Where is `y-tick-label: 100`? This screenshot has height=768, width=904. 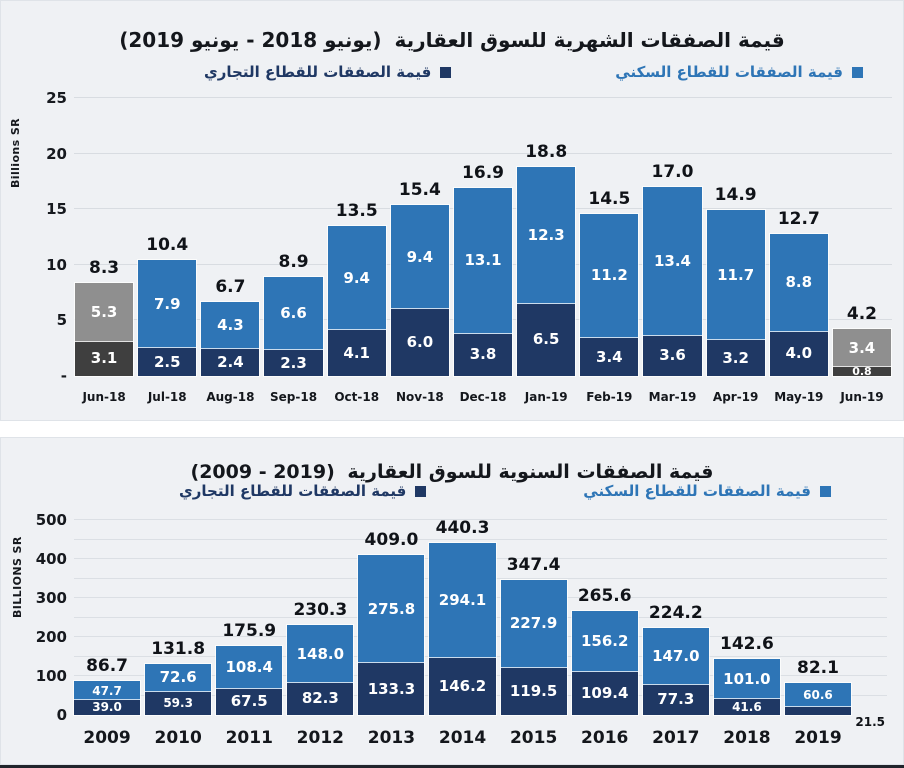 y-tick-label: 100 is located at coordinates (51, 676).